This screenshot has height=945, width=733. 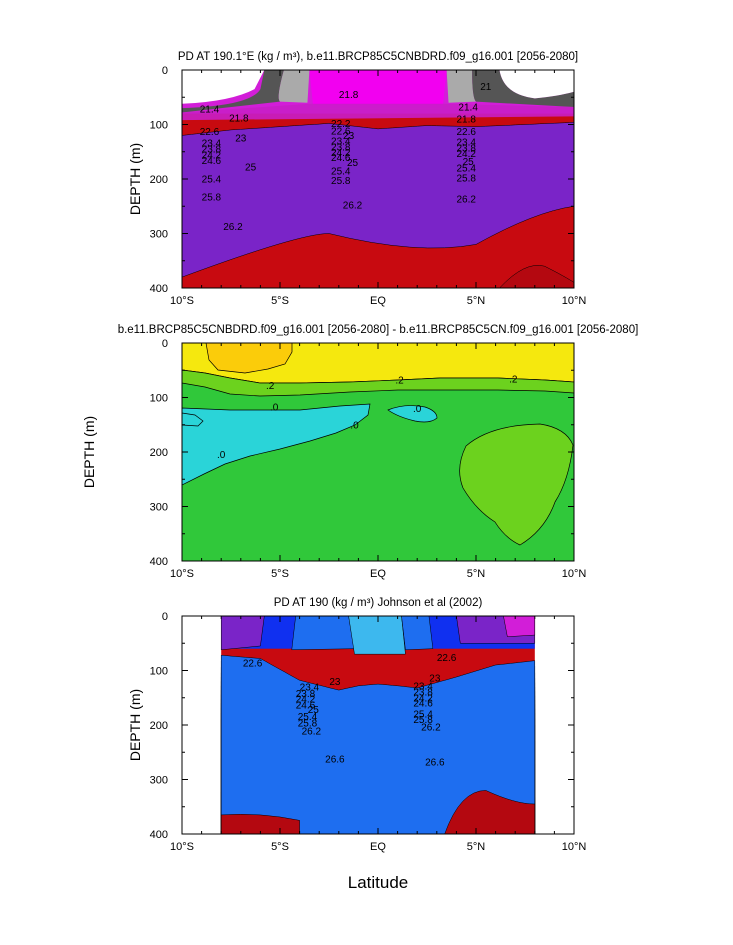 I want to click on diff-region-orange, so click(x=249, y=358).